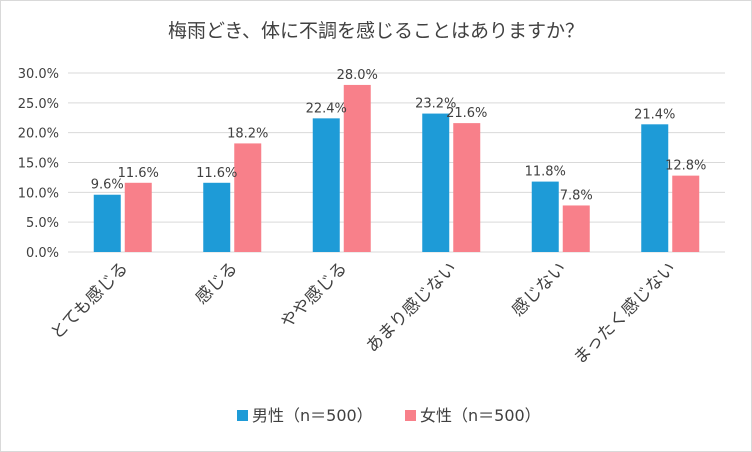 The height and width of the screenshot is (452, 752). I want to click on y-tick-label: 15.0%, so click(38, 164).